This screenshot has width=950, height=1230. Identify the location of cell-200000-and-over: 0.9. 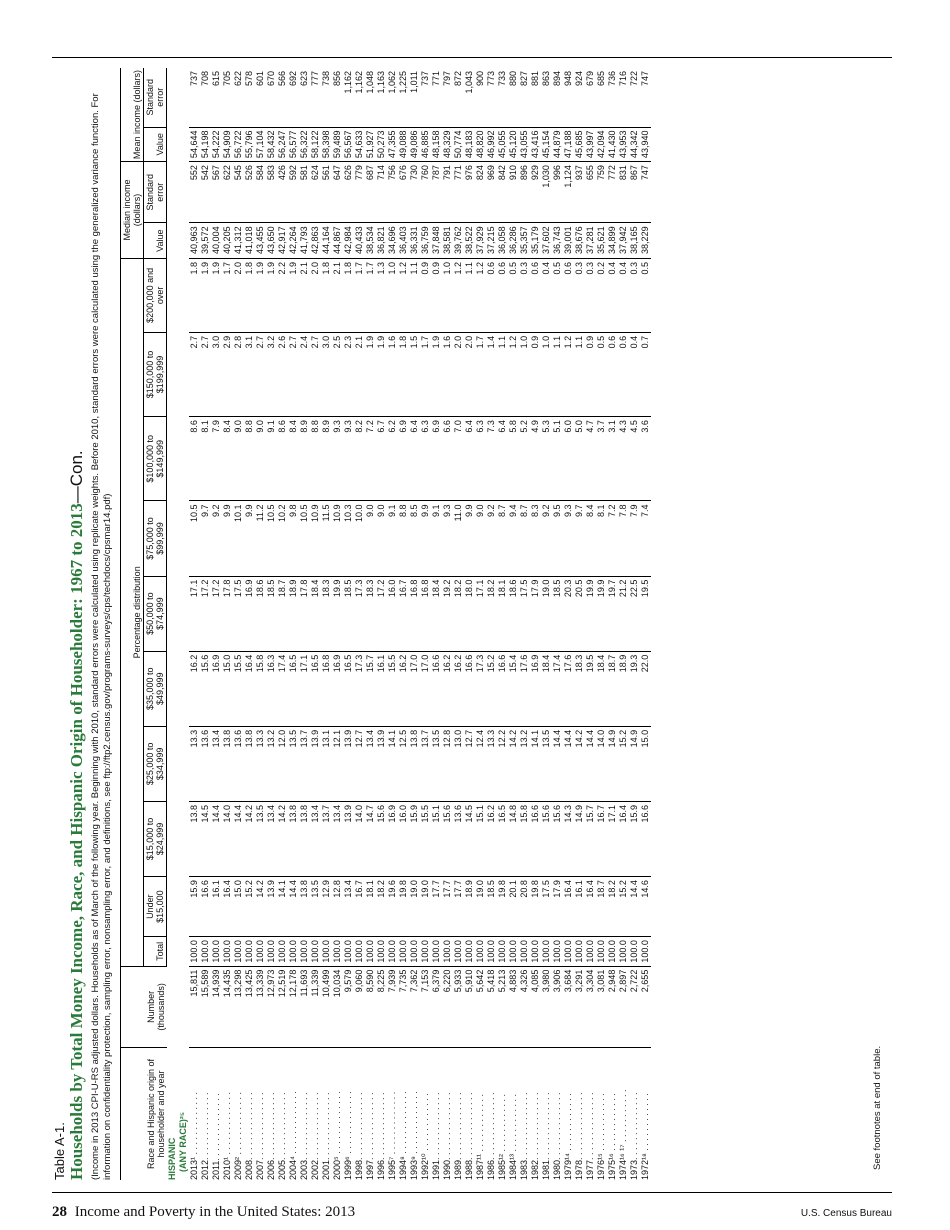
(425, 295).